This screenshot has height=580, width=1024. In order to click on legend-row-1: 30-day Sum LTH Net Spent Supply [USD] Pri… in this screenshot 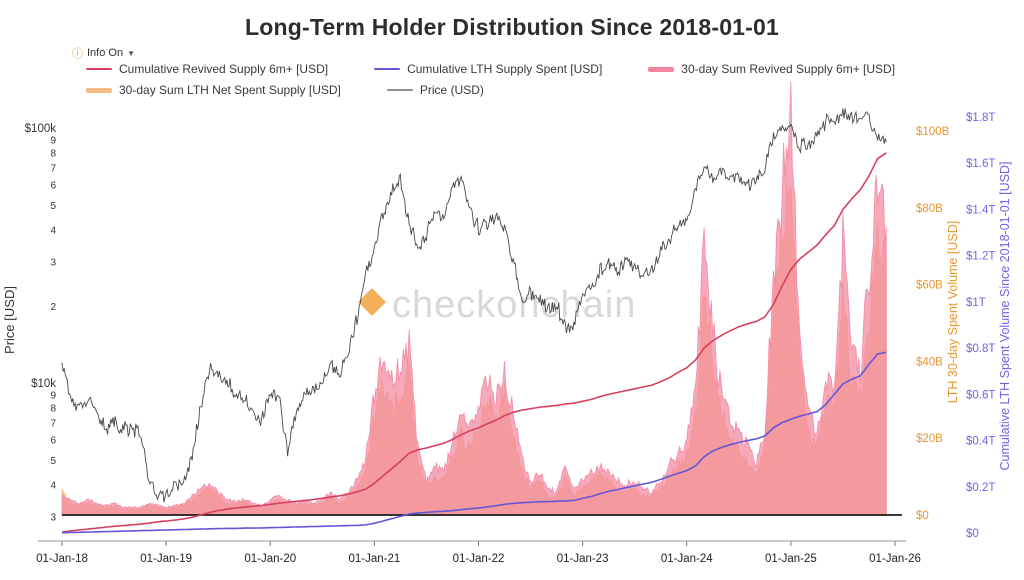, I will do `click(490, 90)`.